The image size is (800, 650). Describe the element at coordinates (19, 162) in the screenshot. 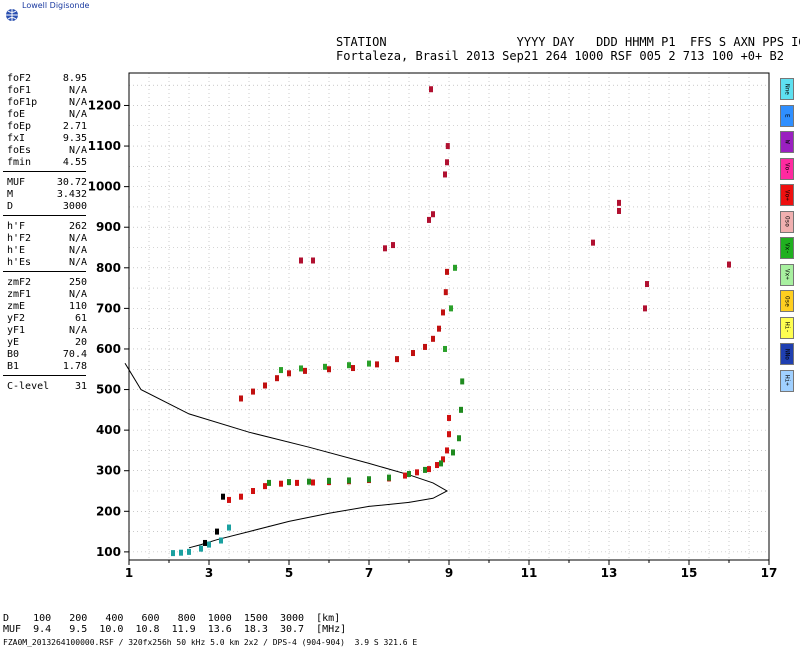

I see `param-label: fmin` at that location.